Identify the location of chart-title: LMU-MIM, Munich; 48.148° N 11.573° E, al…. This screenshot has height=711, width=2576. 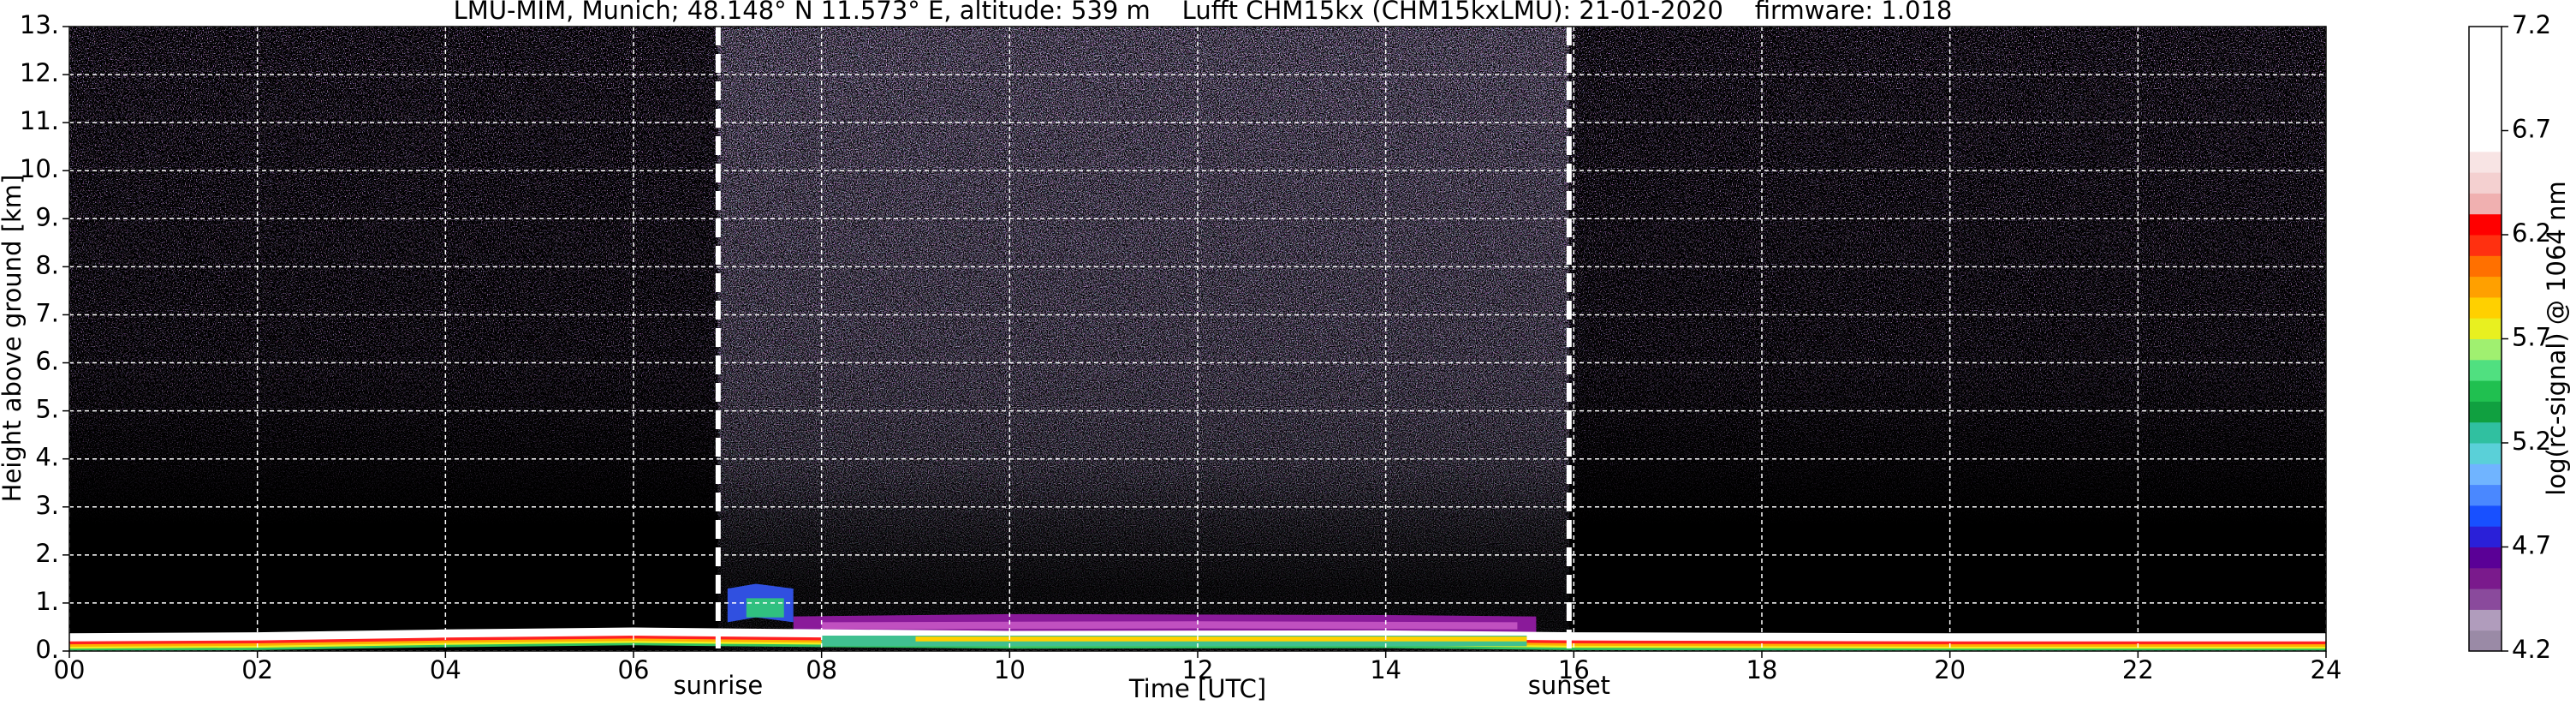
(1203, 13).